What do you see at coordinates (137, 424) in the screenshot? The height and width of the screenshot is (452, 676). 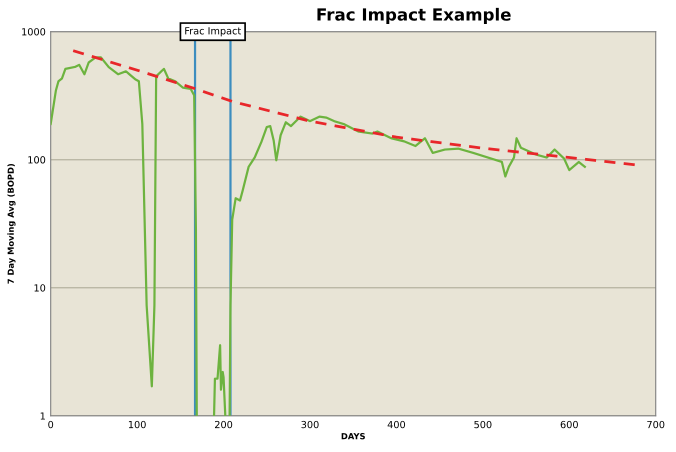 I see `x-tick-label: 100` at bounding box center [137, 424].